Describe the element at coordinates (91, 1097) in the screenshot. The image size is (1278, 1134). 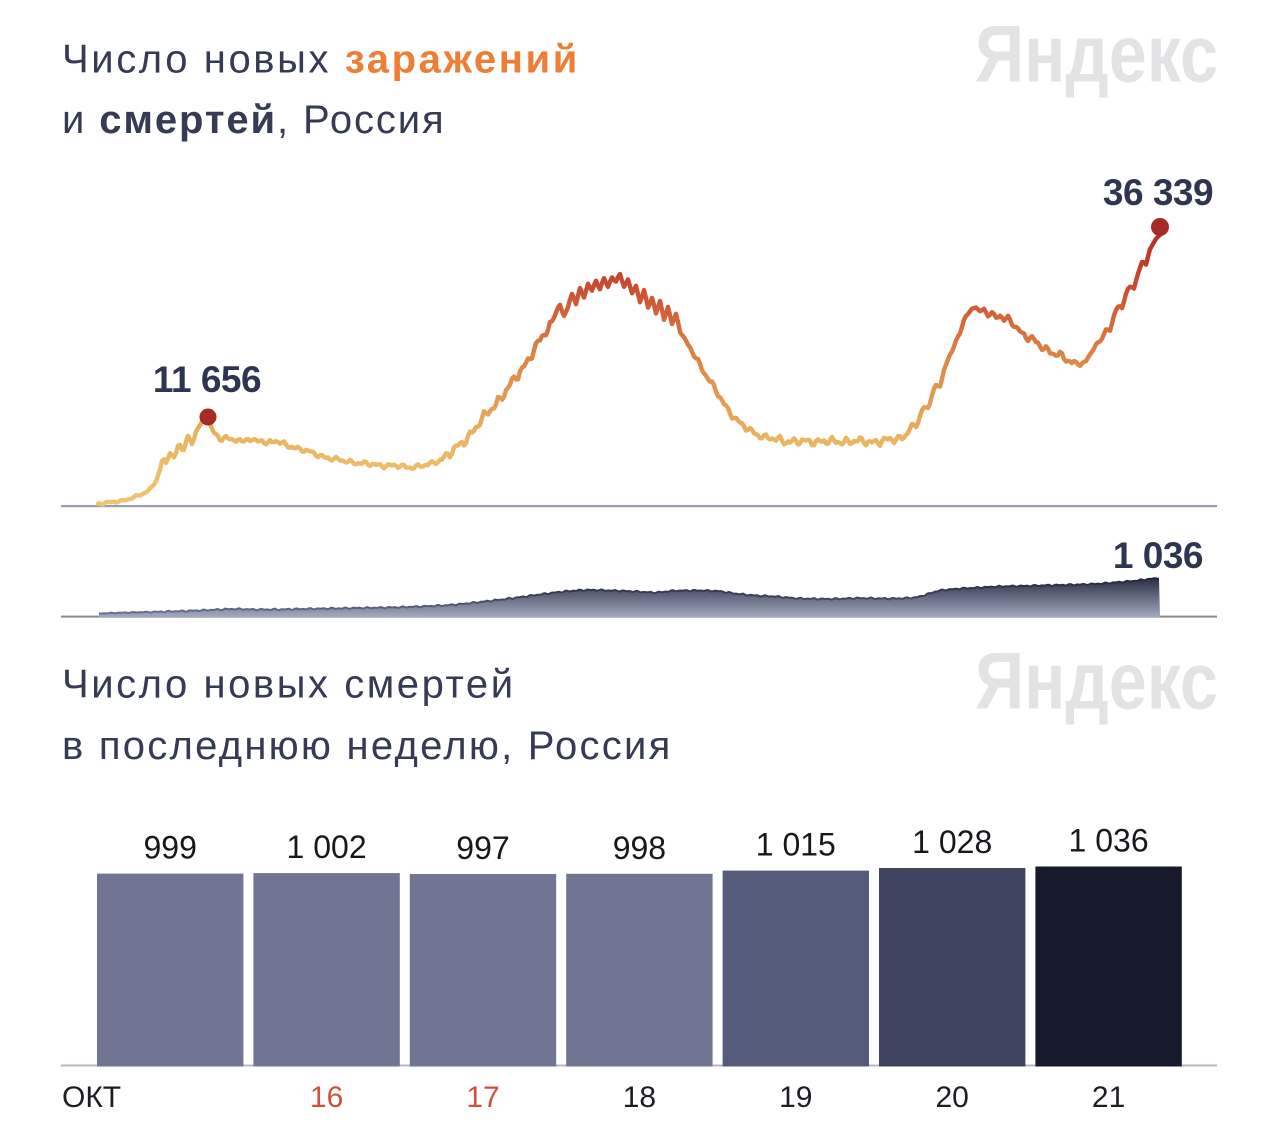
I see `svg-text: ОКТ` at that location.